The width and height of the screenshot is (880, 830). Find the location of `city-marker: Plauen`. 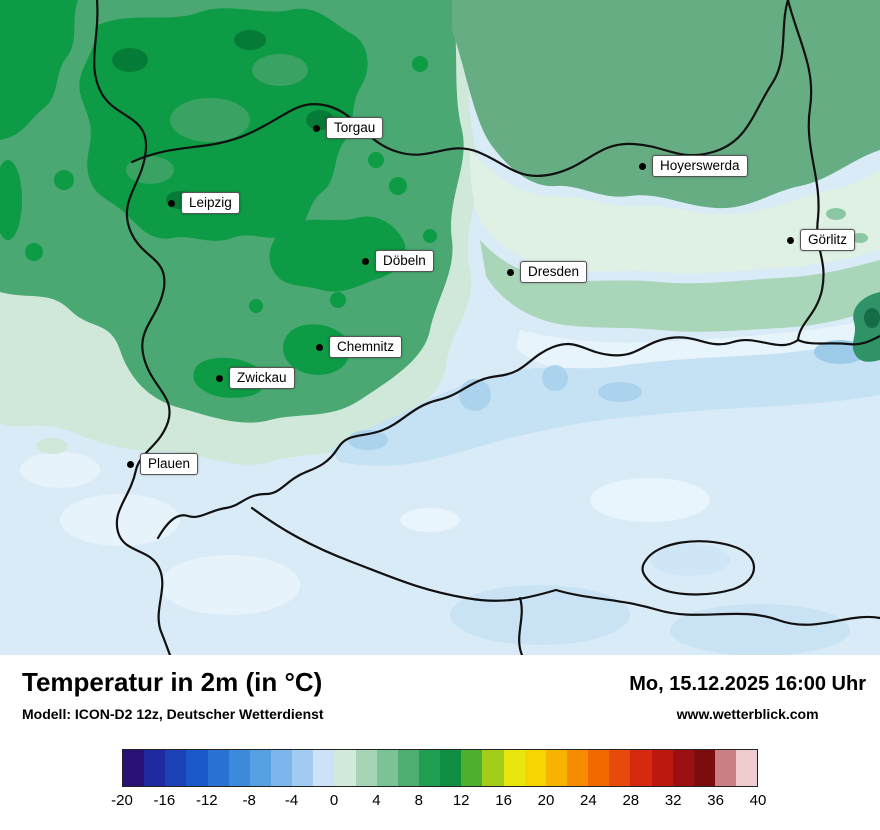

city-marker: Plauen is located at coordinates (163, 464).